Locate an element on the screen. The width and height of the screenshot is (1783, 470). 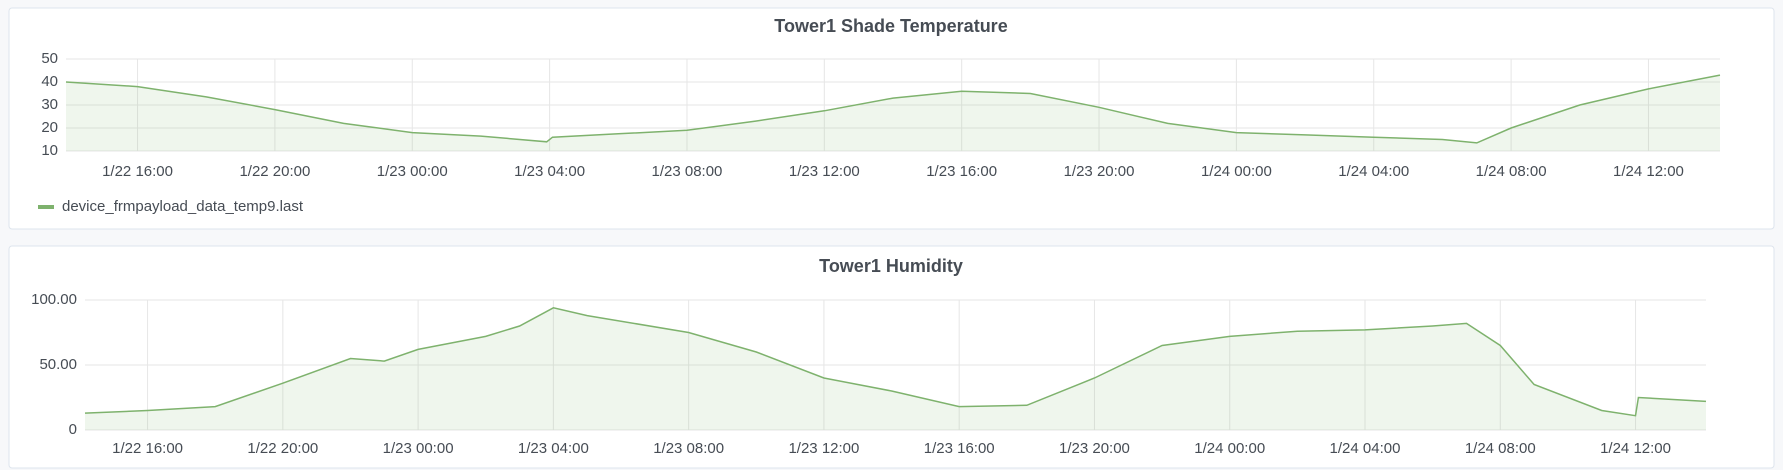
y-tick-label: 30 is located at coordinates (49, 104).